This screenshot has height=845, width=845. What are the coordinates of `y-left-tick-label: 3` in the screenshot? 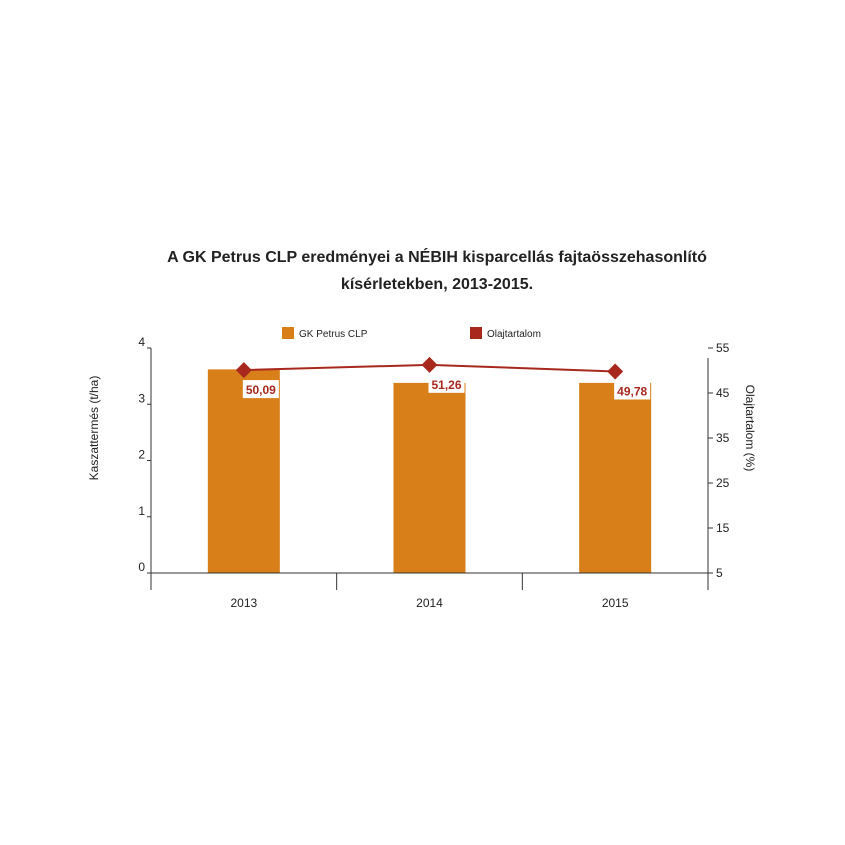 It's located at (141, 398).